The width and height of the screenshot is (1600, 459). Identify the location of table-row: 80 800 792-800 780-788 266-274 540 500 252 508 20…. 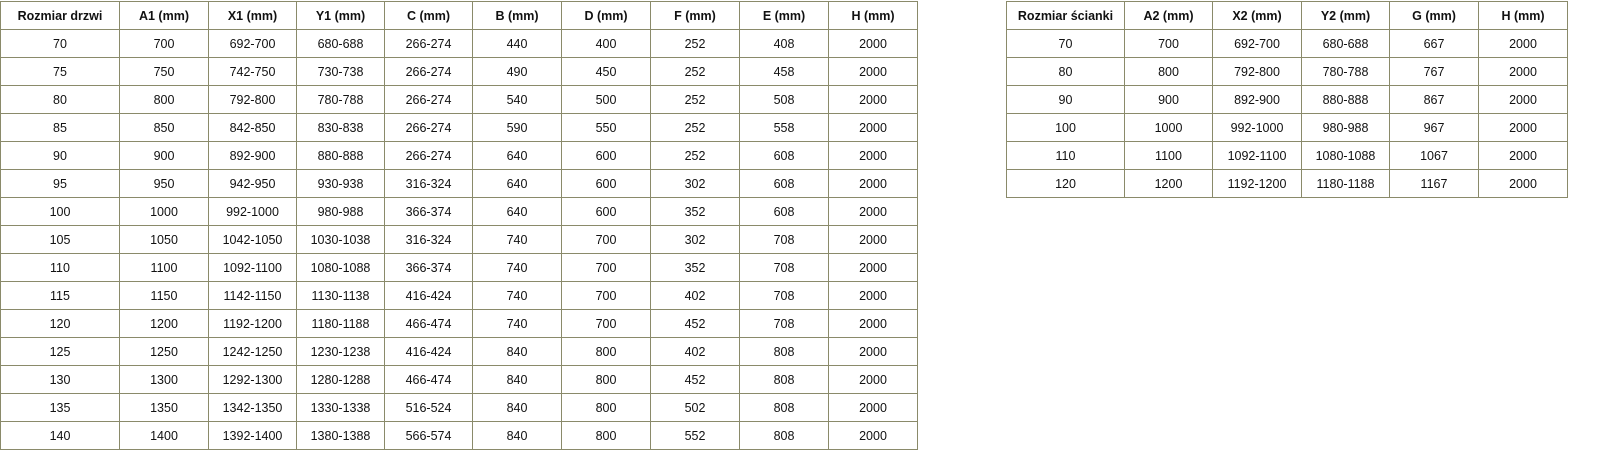
(459, 99).